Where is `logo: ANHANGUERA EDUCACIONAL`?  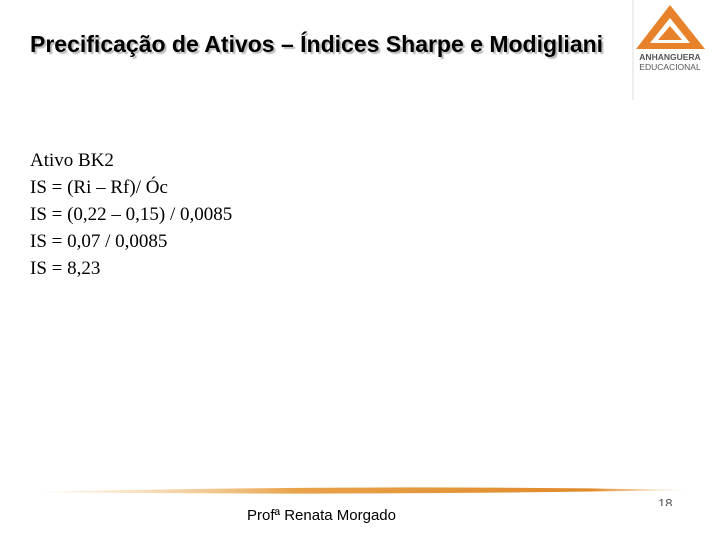
logo: ANHANGUERA EDUCACIONAL is located at coordinates (670, 38).